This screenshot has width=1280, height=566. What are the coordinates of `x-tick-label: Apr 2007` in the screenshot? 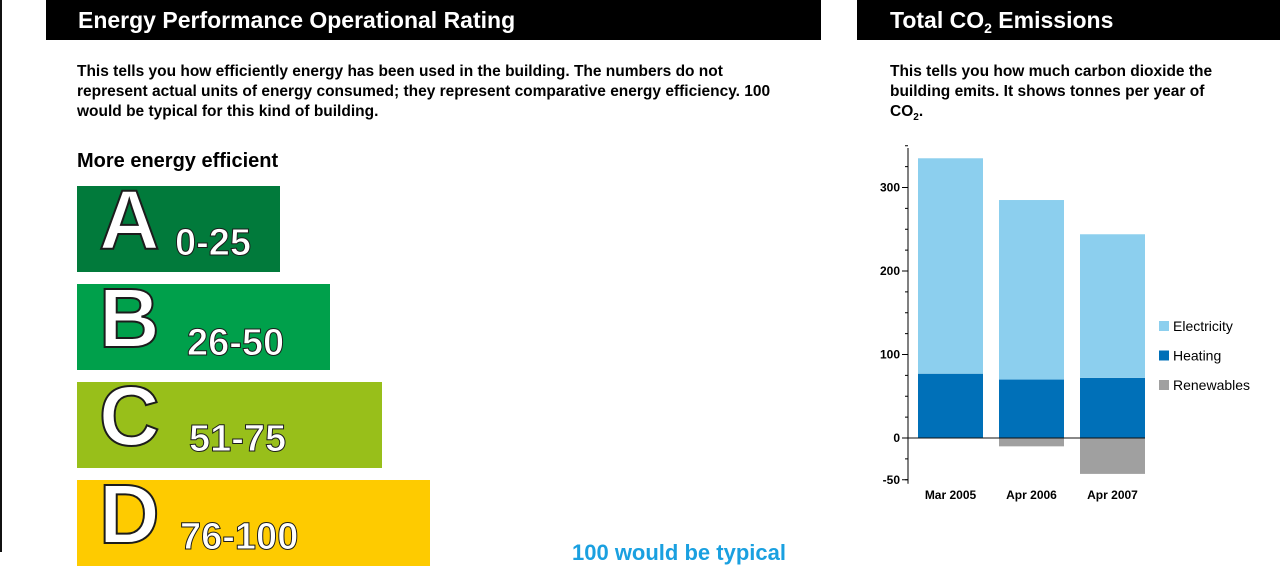 It's located at (1112, 495).